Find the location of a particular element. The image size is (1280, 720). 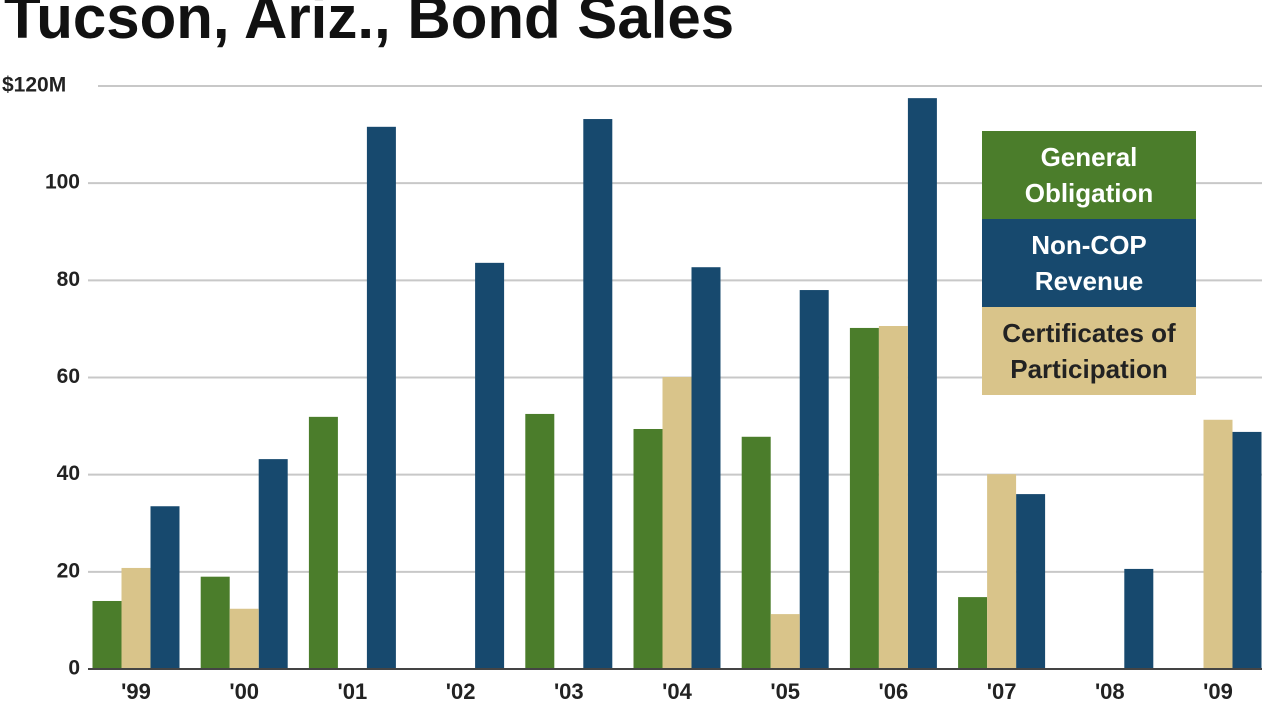

x-tick-label: '00 is located at coordinates (244, 691).